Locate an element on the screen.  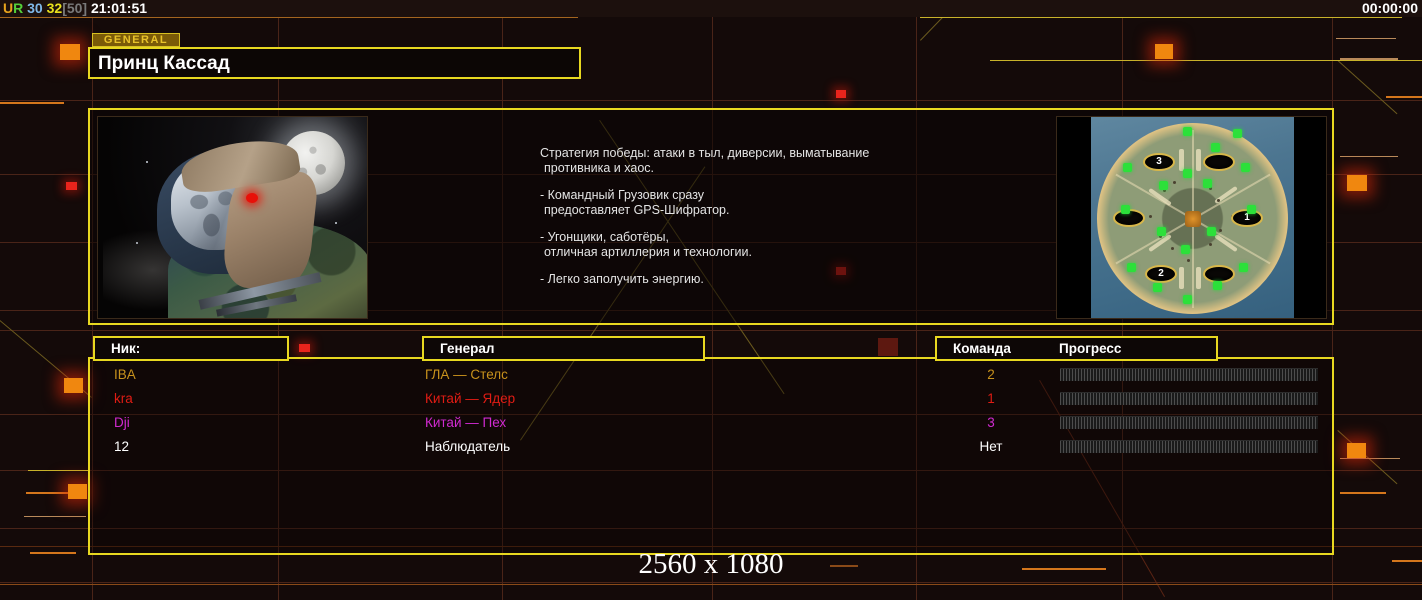
status-session-time: 21:01:51 is located at coordinates (119, 8).